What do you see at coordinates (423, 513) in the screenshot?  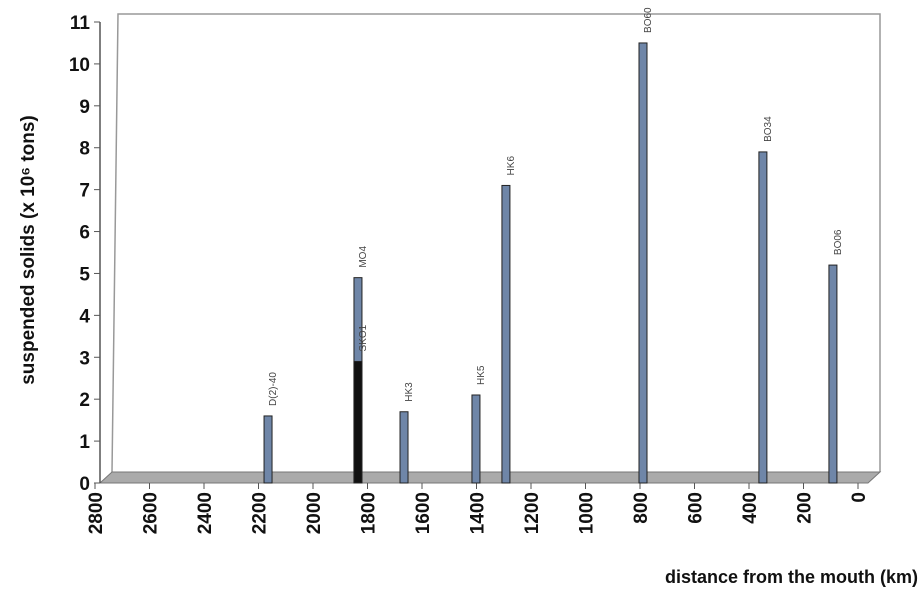 I see `x-tick-label: 1600` at bounding box center [423, 513].